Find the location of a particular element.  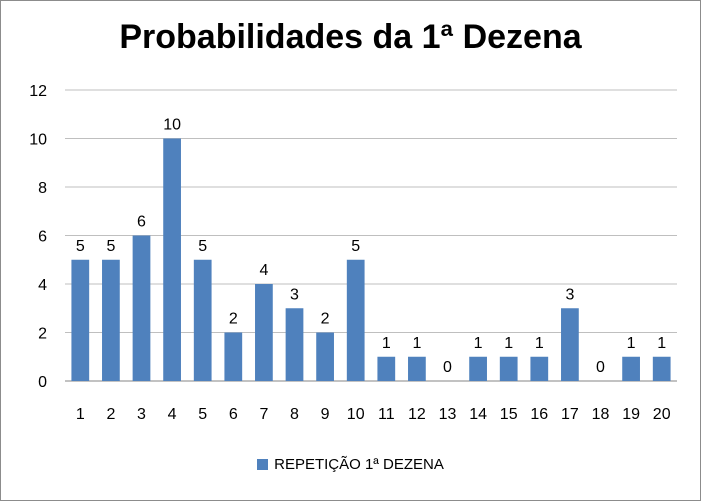

x-tick-label: 19 is located at coordinates (631, 414).